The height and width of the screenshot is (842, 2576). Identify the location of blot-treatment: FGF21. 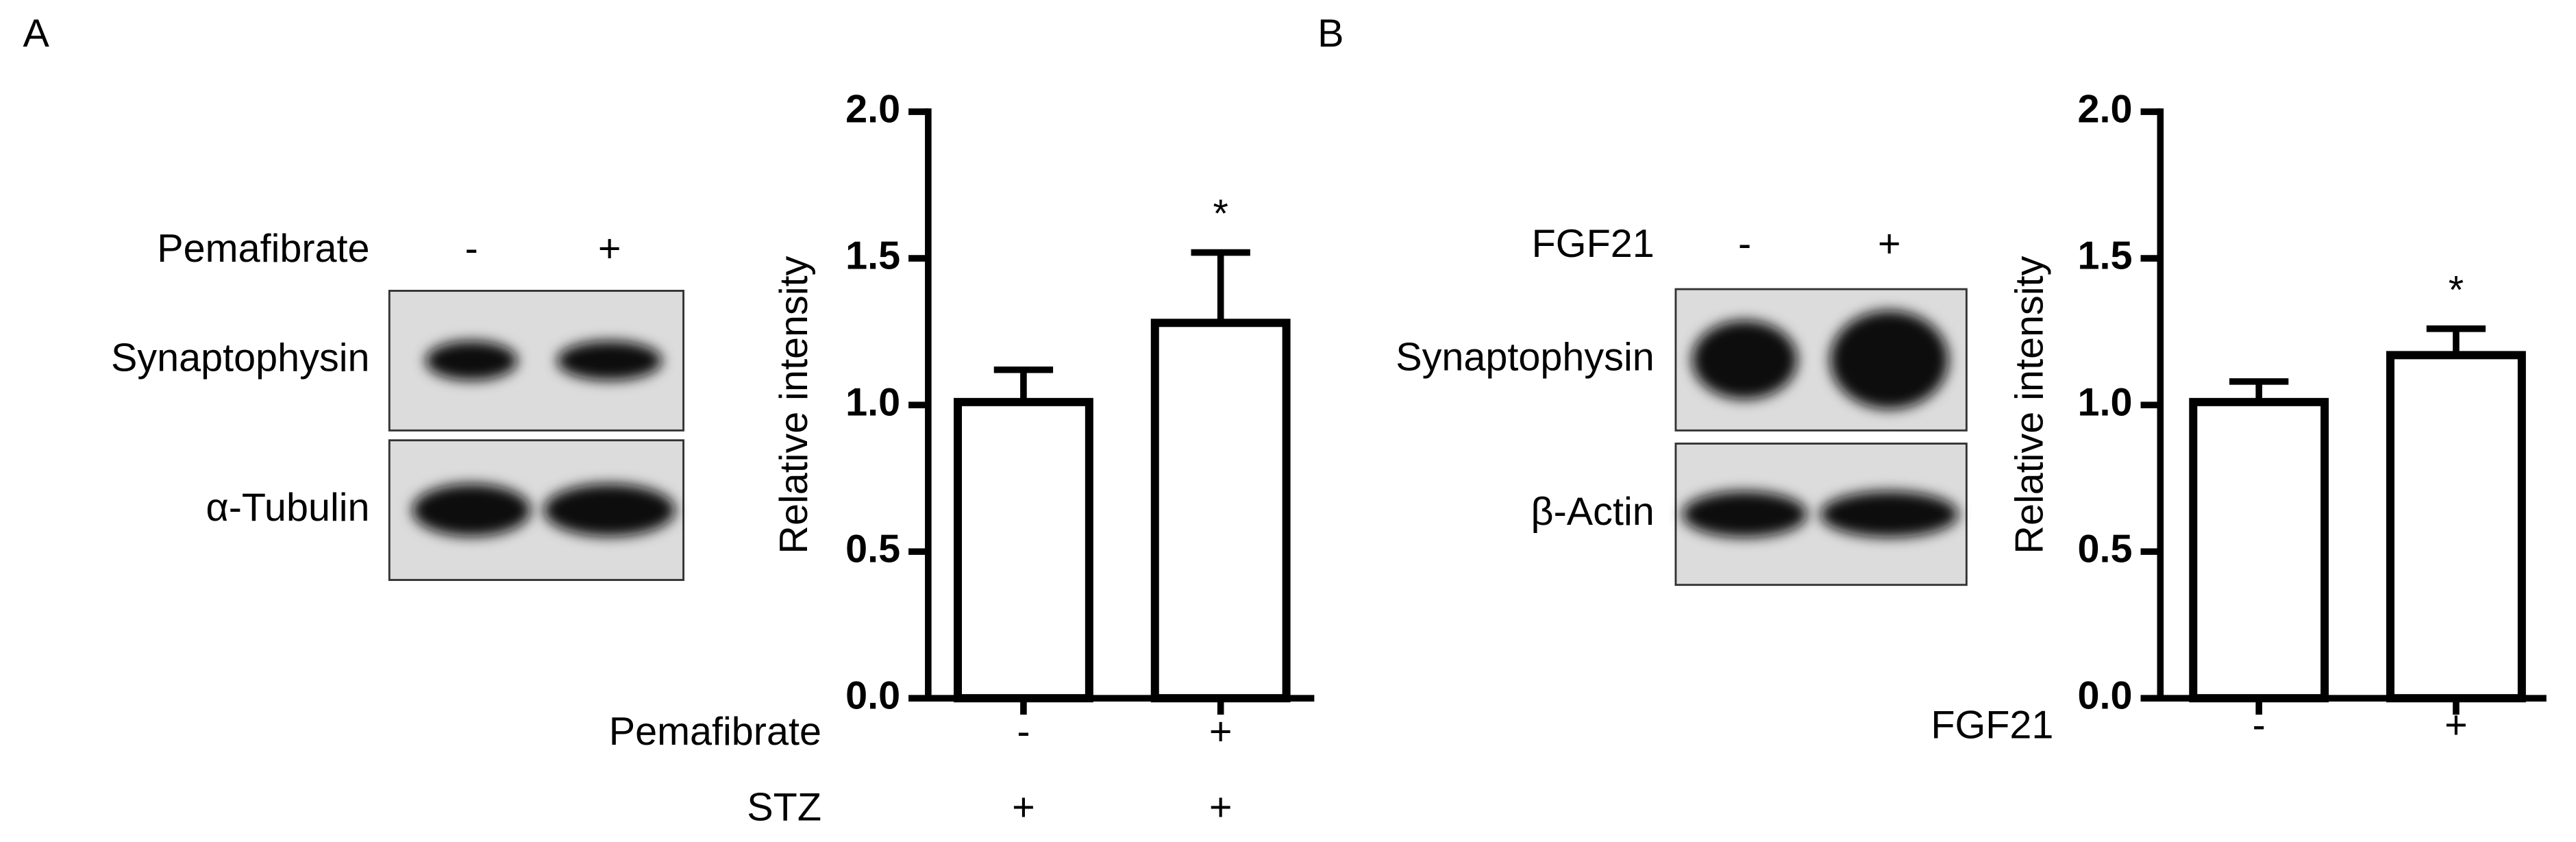
(1593, 244).